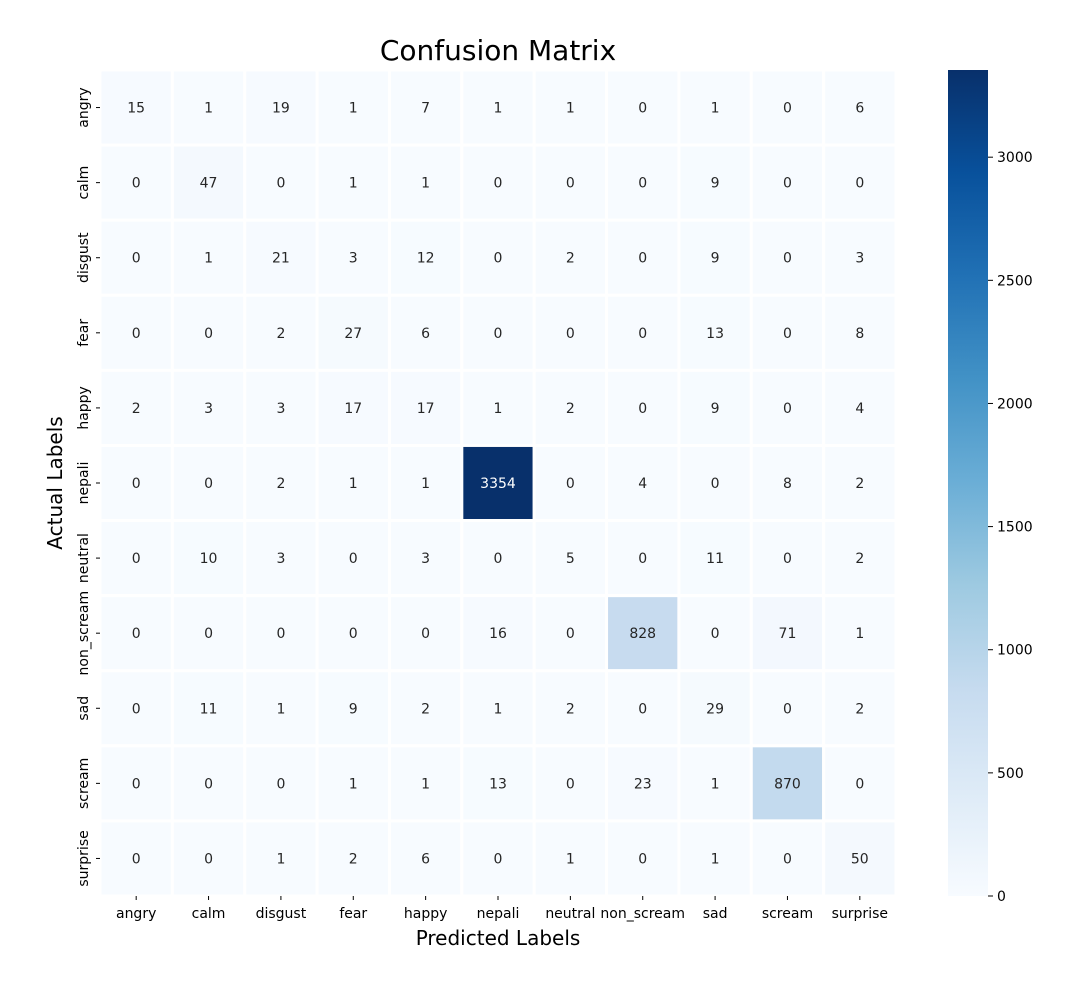  I want to click on y-tick-label: non_scream, so click(84, 633).